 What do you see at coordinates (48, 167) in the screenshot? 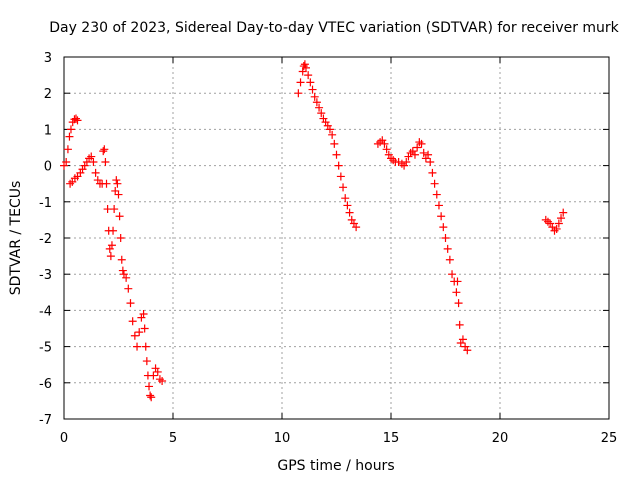
I see `y-tick-label: 0` at bounding box center [48, 167].